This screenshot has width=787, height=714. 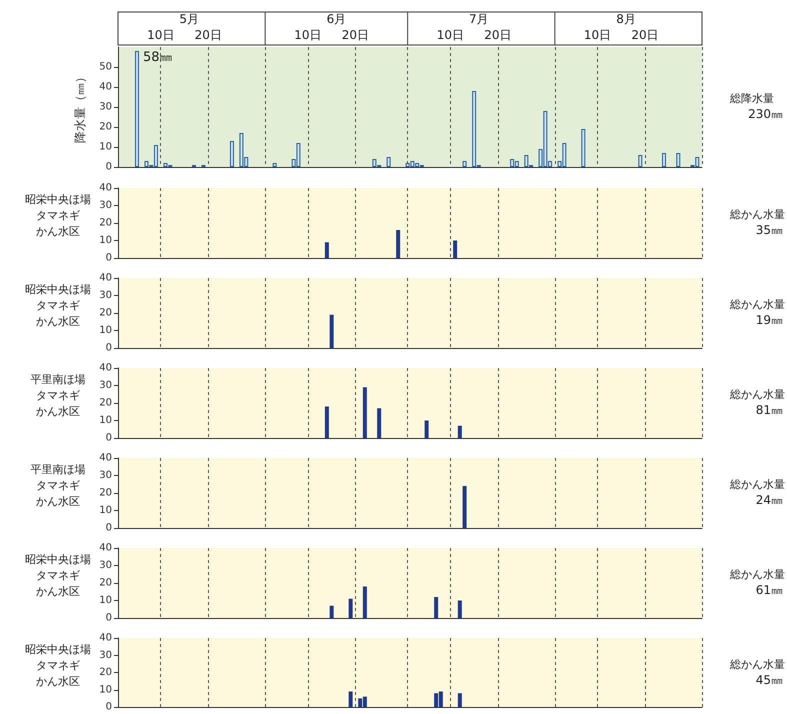 I want to click on text: 230㎜, so click(x=765, y=114).